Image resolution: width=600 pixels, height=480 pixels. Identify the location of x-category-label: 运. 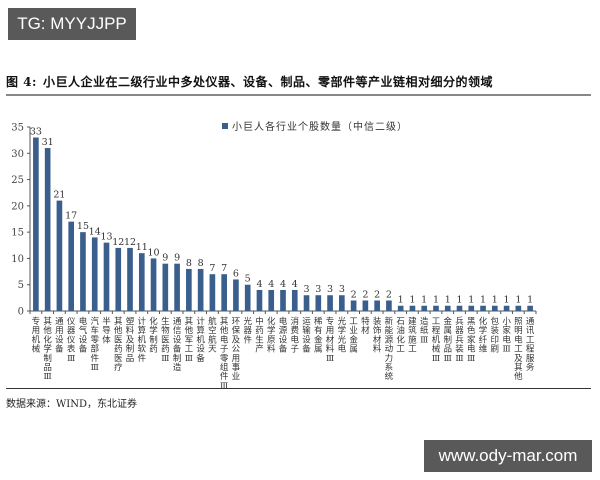
(306, 322).